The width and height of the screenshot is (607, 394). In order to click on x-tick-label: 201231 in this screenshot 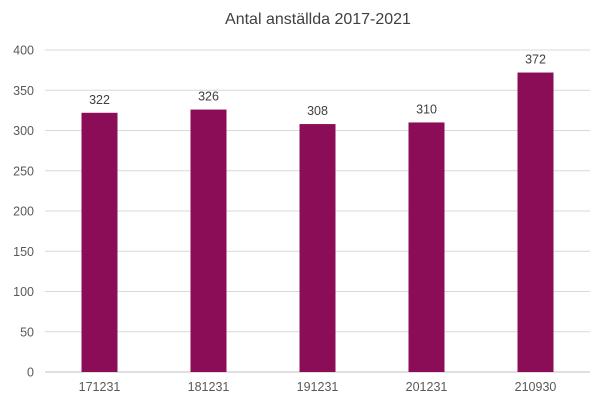, I will do `click(427, 387)`.